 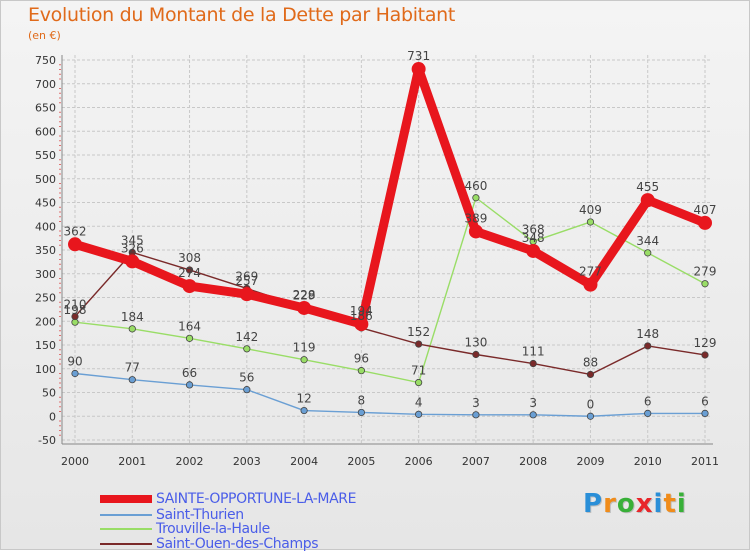 What do you see at coordinates (132, 368) in the screenshot?
I see `data-label: 77` at bounding box center [132, 368].